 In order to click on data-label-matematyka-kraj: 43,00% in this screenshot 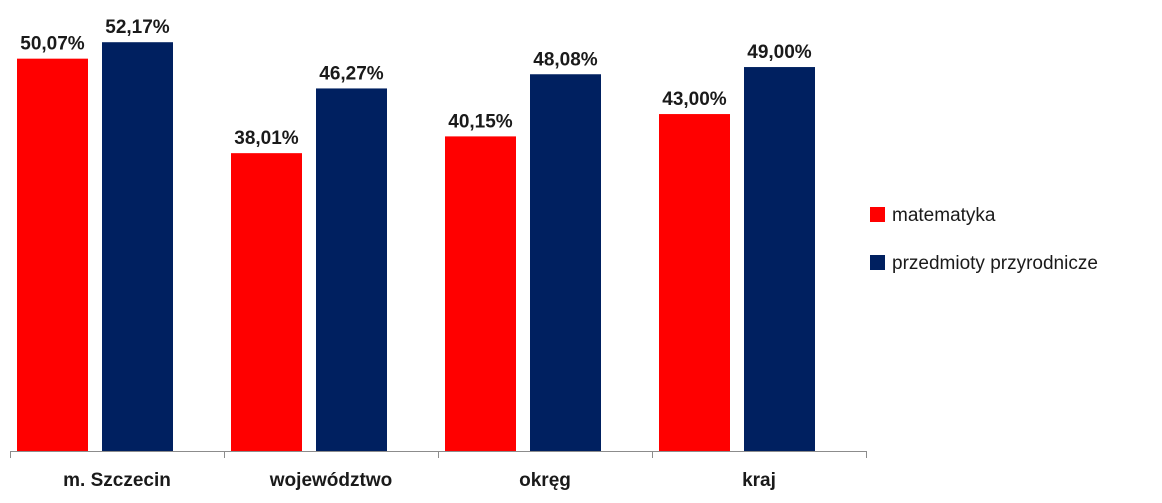, I will do `click(694, 99)`.